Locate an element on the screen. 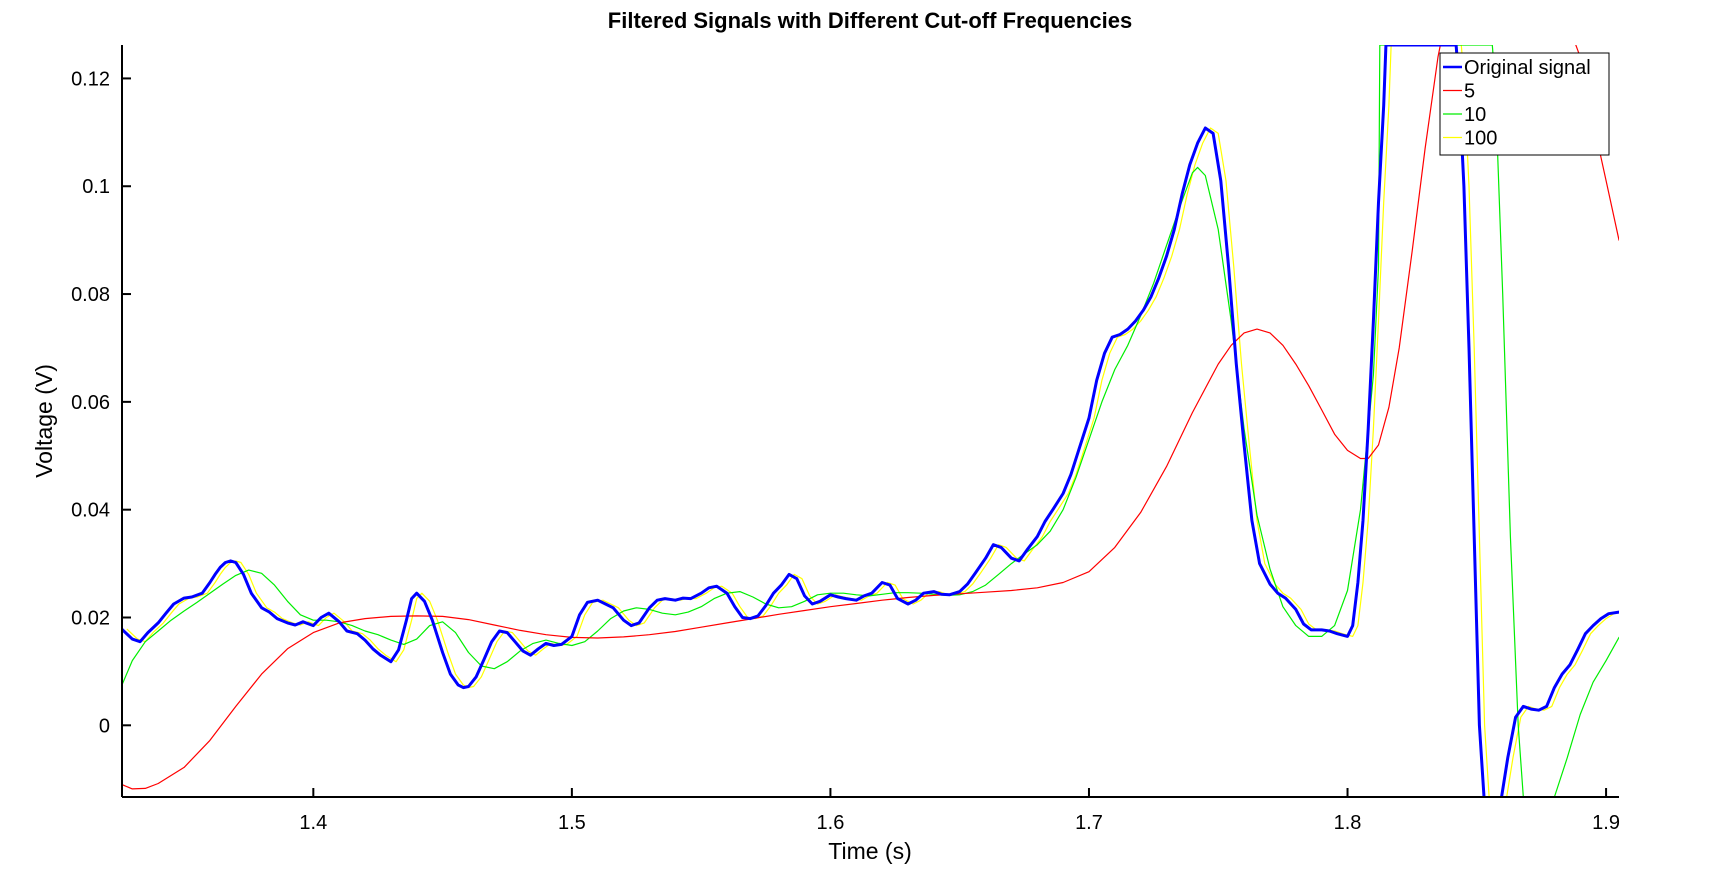  legend-label-3: 100 is located at coordinates (1480, 139).